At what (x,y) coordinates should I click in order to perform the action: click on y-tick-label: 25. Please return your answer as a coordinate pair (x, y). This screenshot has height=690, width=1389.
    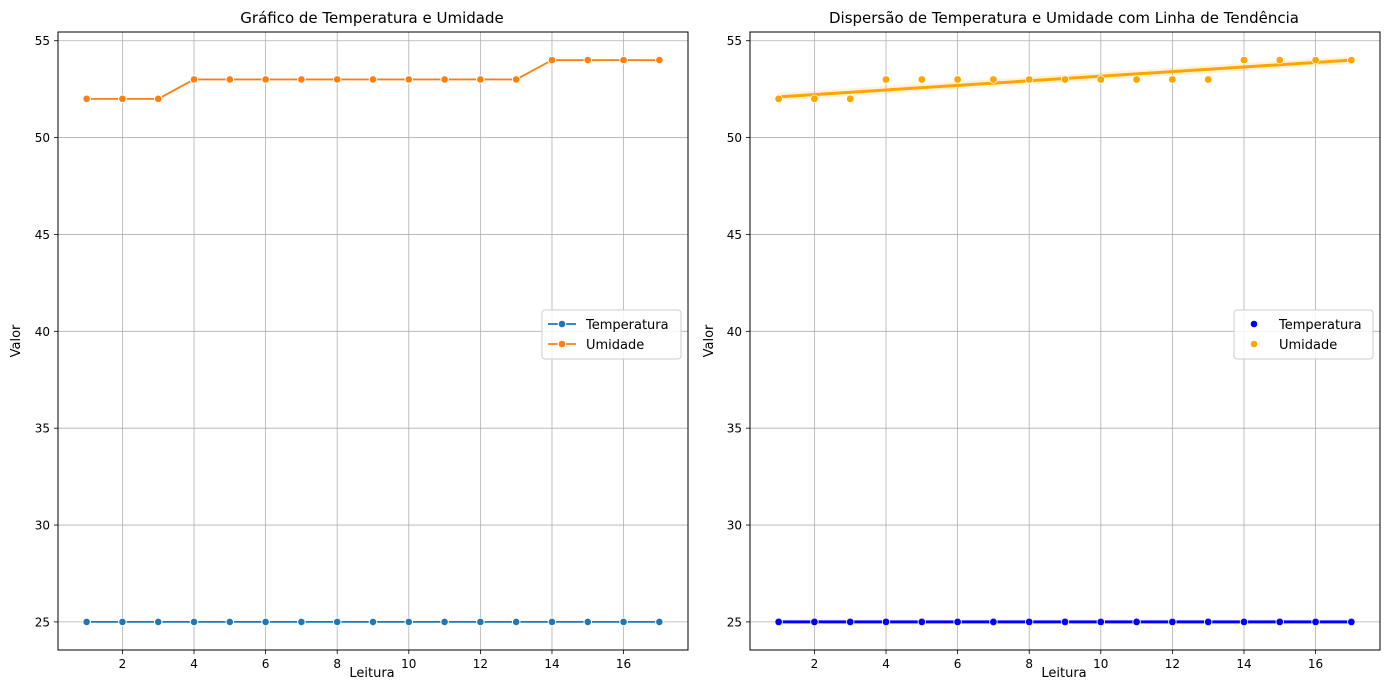
    Looking at the image, I should click on (734, 622).